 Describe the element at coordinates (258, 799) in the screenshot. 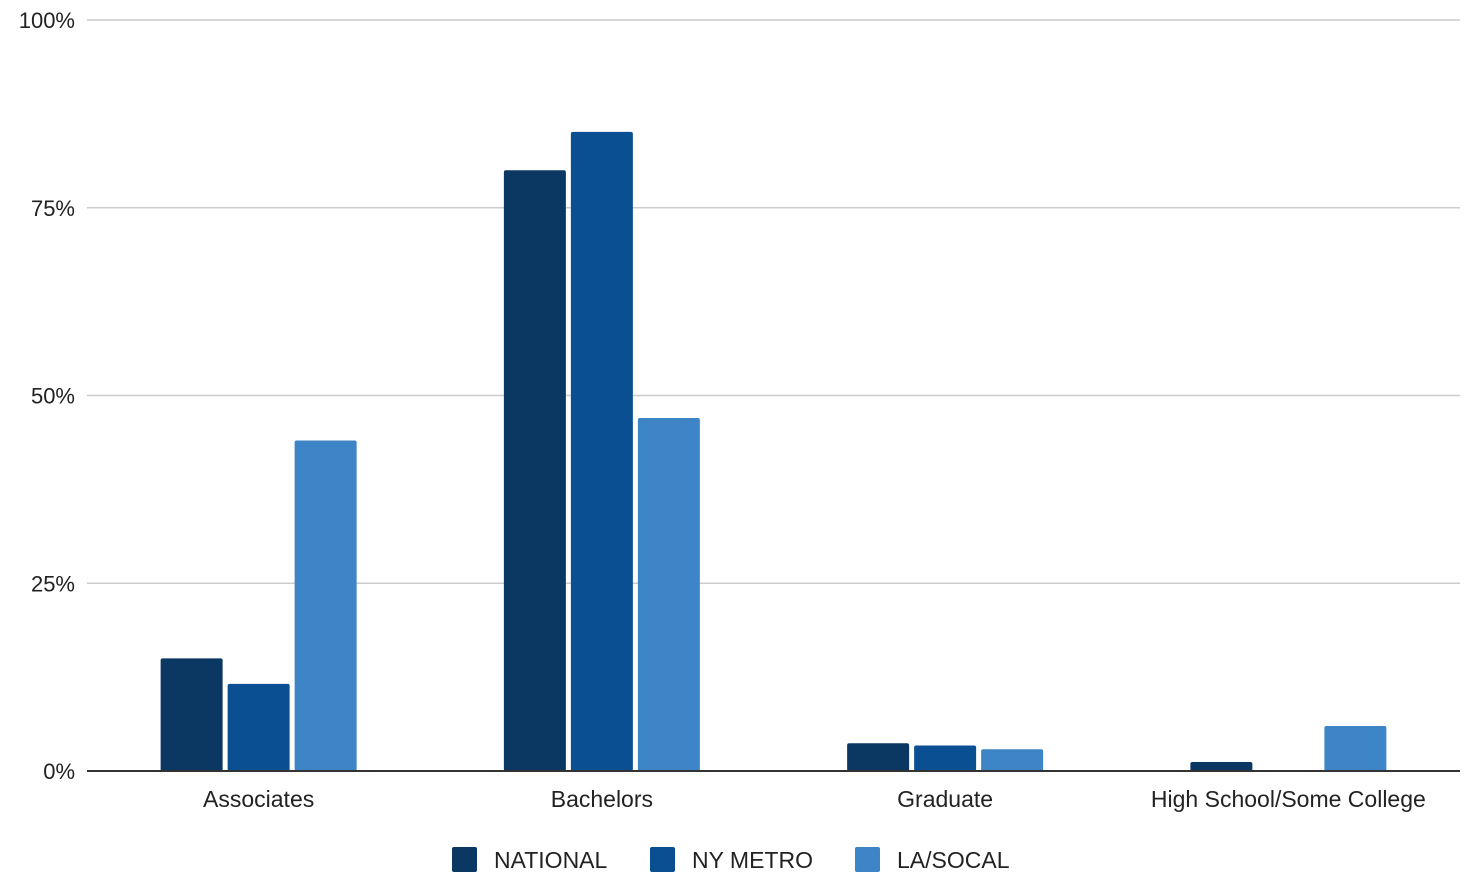

I see `x-category-label: Associates` at that location.